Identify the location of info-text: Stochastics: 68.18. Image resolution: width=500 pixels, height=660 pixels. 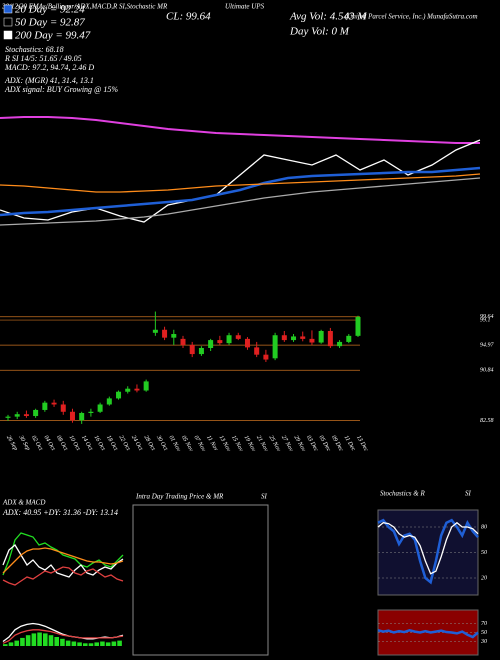
(34, 49).